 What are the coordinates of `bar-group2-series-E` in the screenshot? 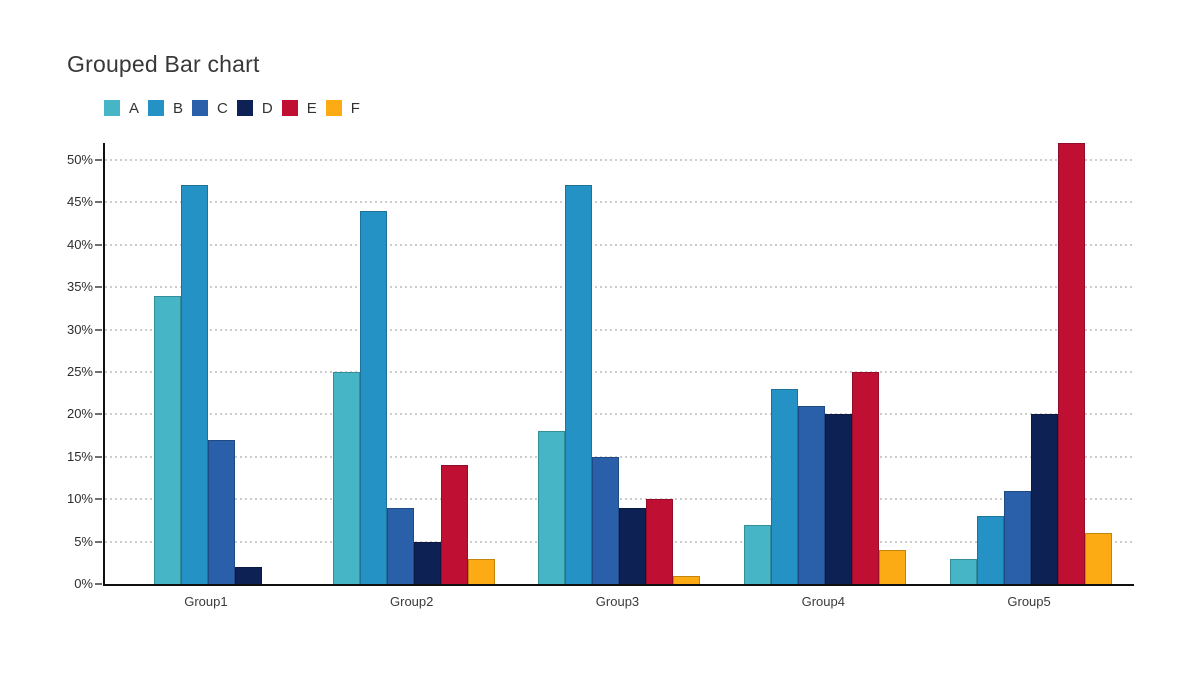 It's located at (454, 524).